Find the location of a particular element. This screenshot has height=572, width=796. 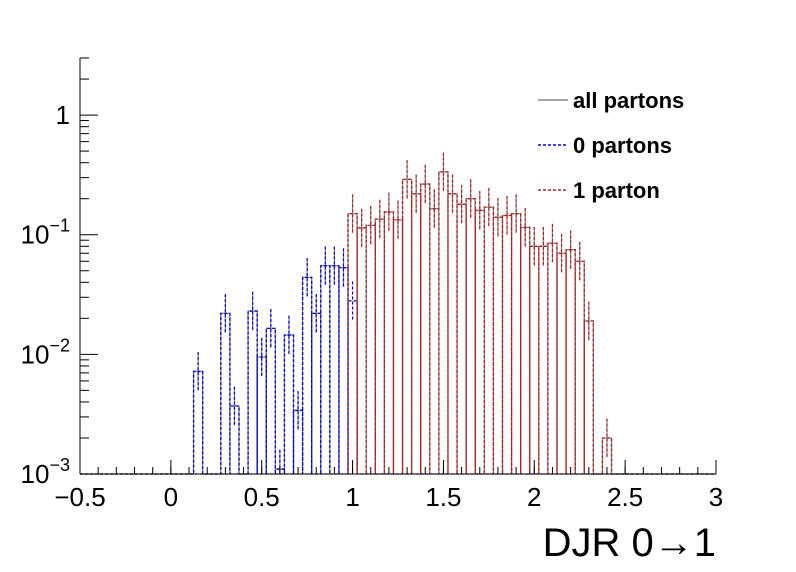

y-tick-label: 10⁻¹ is located at coordinates (45, 233).